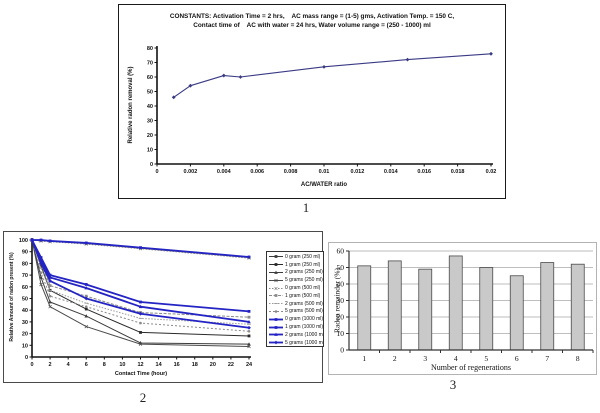 The width and height of the screenshot is (600, 413). Describe the element at coordinates (303, 288) in the screenshot. I see `legend-label: 0 gram (500 ml)` at that location.